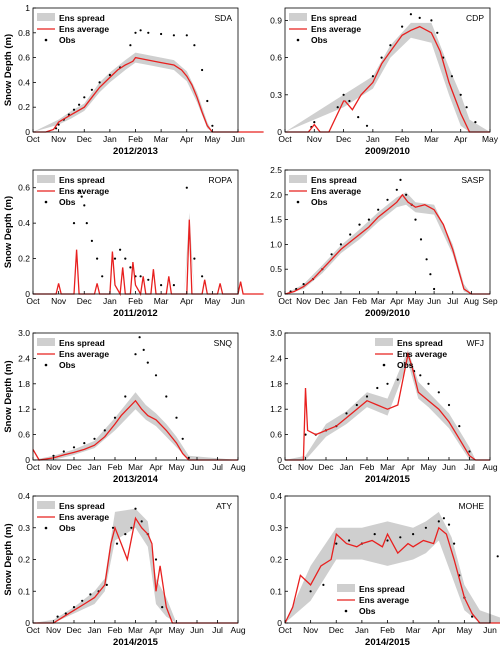  I want to click on x-tick-label: Jul, so click(452, 301).